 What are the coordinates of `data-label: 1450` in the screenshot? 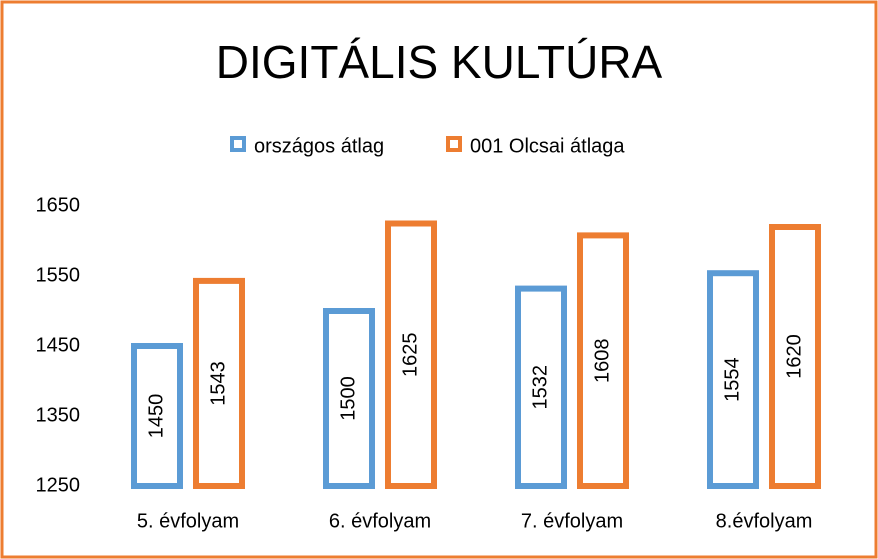 It's located at (156, 416).